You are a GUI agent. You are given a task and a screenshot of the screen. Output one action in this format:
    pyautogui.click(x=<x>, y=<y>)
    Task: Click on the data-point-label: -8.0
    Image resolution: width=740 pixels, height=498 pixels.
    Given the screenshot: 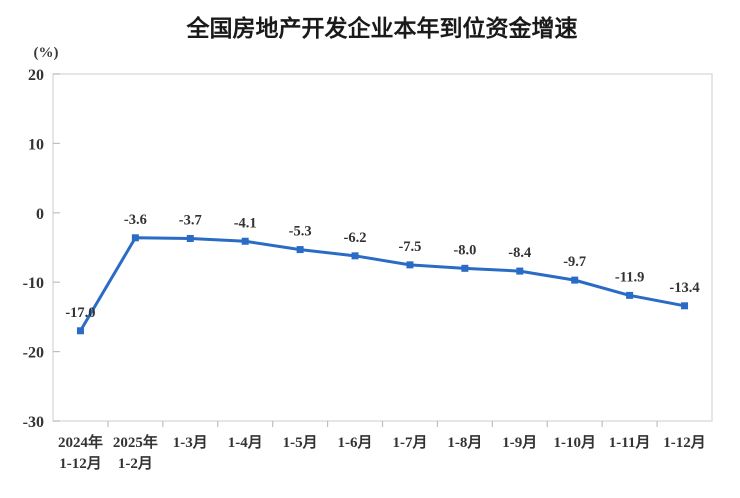 What is the action you would take?
    pyautogui.click(x=464, y=250)
    